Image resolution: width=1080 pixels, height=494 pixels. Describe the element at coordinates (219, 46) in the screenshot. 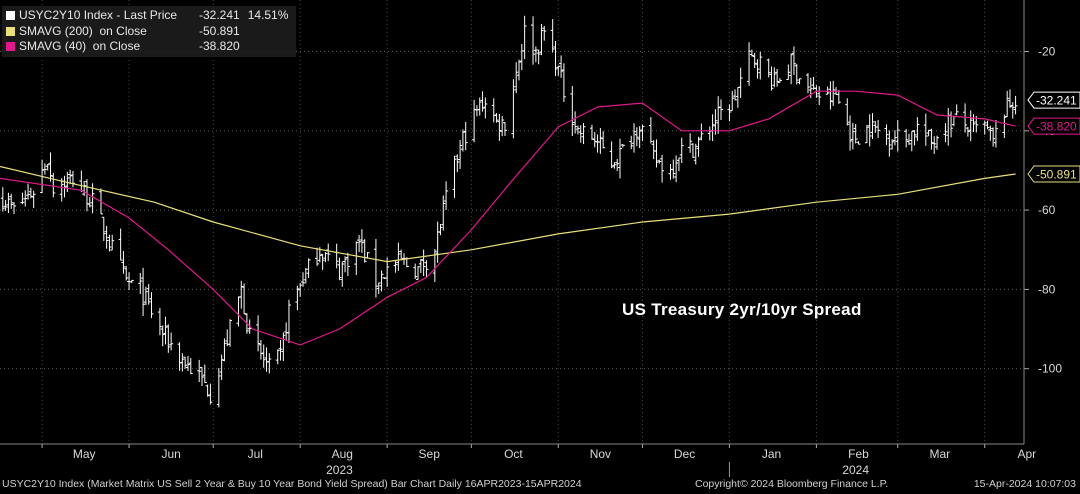

I see `legend-value-sma40: -38.820` at that location.